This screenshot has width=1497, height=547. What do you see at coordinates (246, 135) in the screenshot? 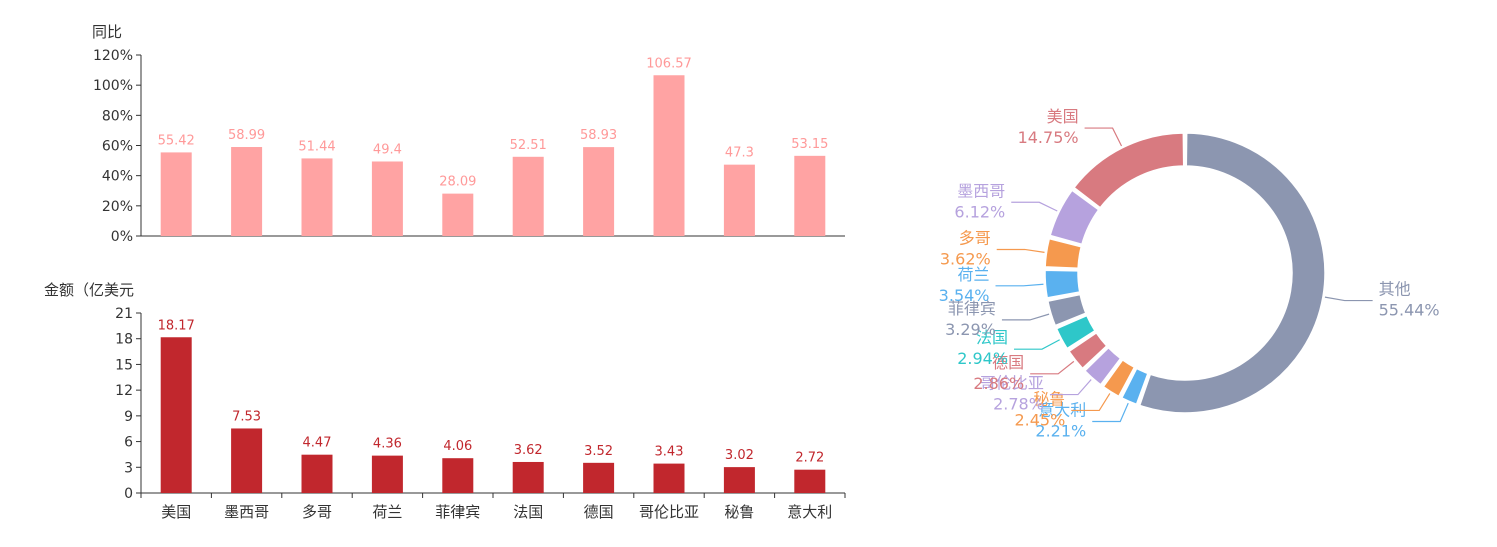
I see `bar-value-label: 58.99` at bounding box center [246, 135].